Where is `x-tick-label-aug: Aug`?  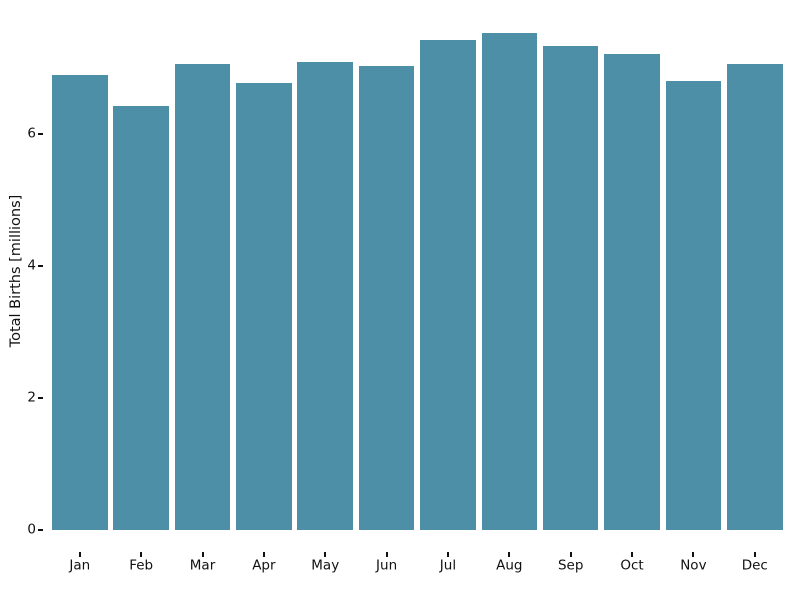
x-tick-label-aug: Aug is located at coordinates (509, 565).